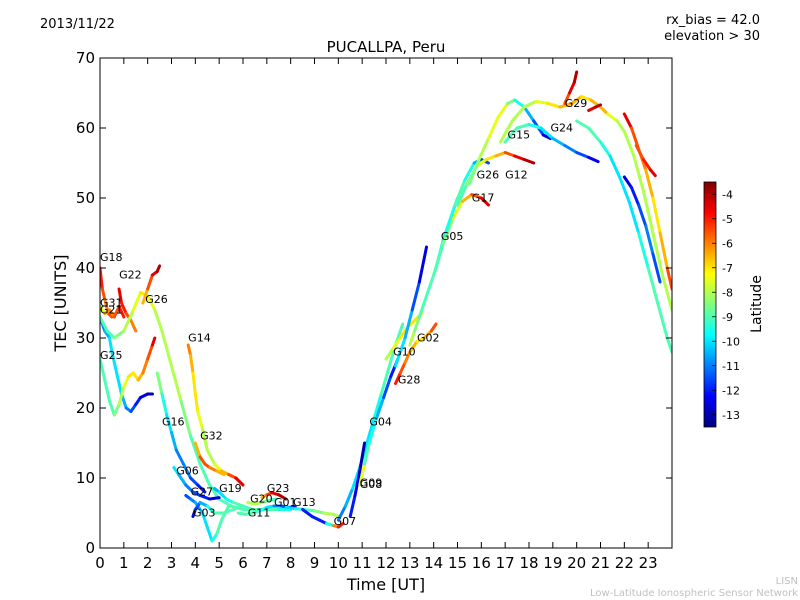 The image size is (800, 600). I want to click on colorbar-tick-label: -7, so click(727, 268).